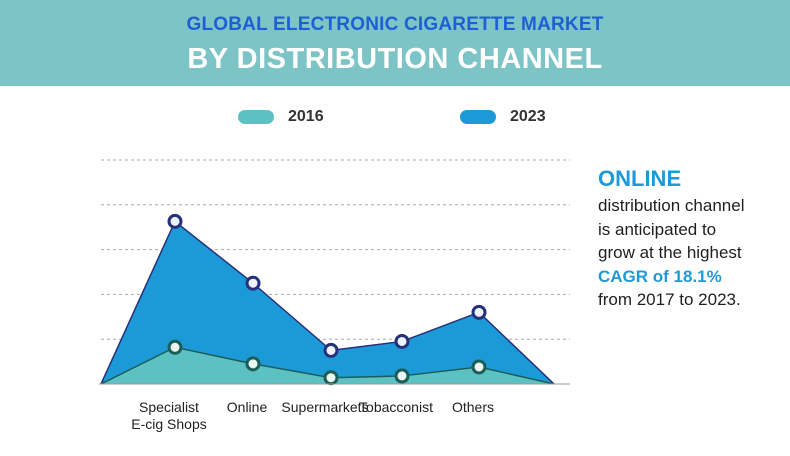 The width and height of the screenshot is (790, 456). I want to click on side-note-heading: ONLINE, so click(640, 178).